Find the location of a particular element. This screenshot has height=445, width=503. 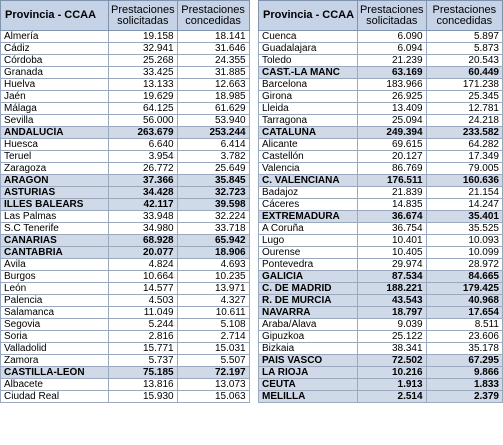

requested-cell: 6.094 is located at coordinates (391, 48).